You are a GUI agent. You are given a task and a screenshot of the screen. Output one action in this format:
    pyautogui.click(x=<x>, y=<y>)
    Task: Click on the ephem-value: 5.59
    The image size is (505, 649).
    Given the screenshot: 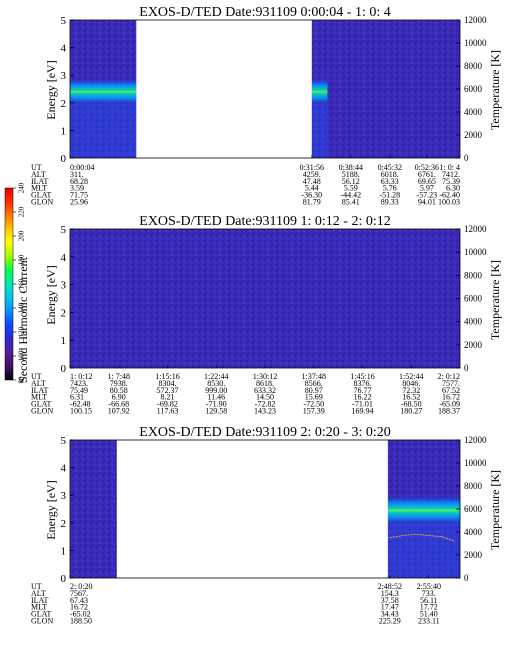 What is the action you would take?
    pyautogui.click(x=351, y=188)
    